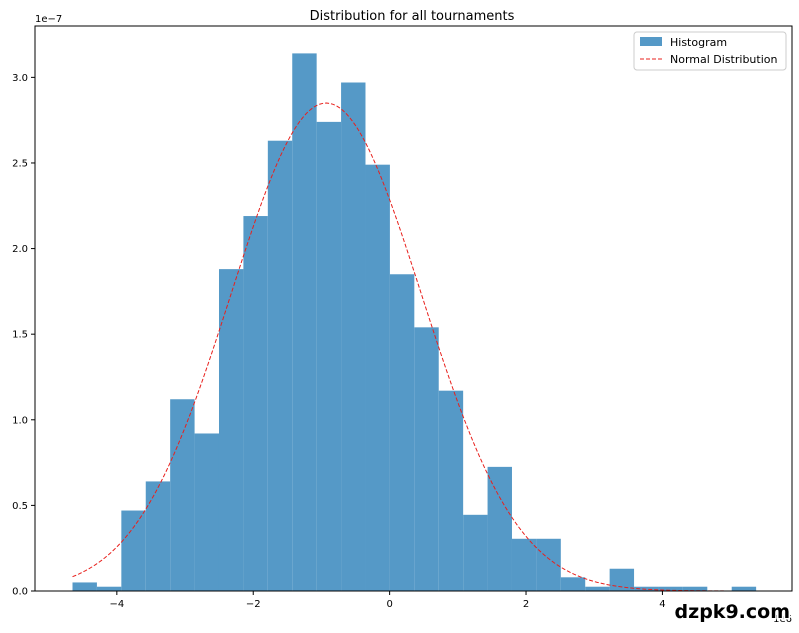 The width and height of the screenshot is (799, 633). What do you see at coordinates (20, 249) in the screenshot?
I see `y-tick-label: 2.0` at bounding box center [20, 249].